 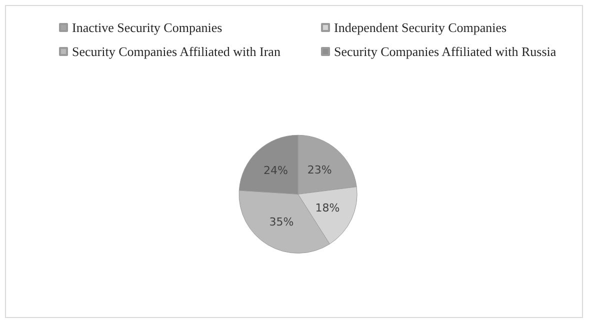 What do you see at coordinates (420, 27) in the screenshot?
I see `legend-label: Independent Security Companies` at bounding box center [420, 27].